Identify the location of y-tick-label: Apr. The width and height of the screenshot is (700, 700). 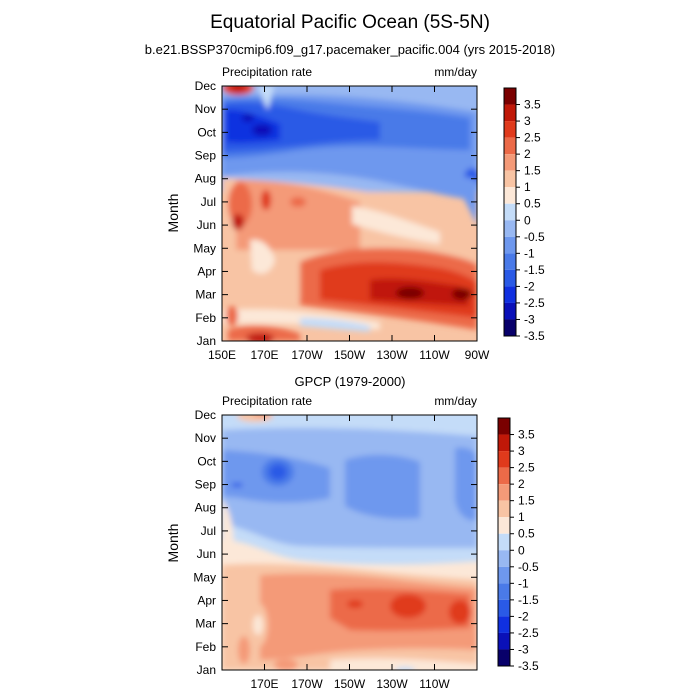
(206, 600).